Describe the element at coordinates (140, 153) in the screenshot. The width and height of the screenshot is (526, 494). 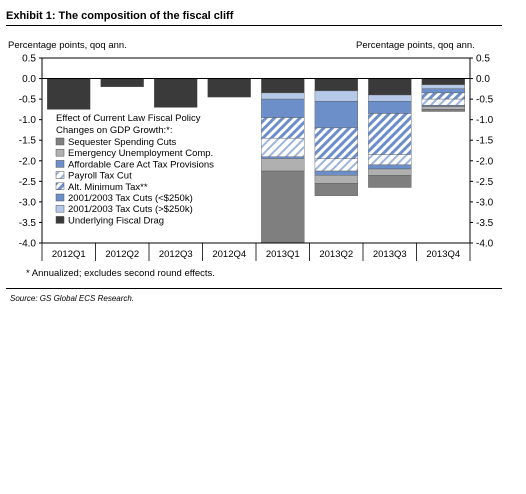
I see `legend-entry: Emergency Unemployment Comp.` at that location.